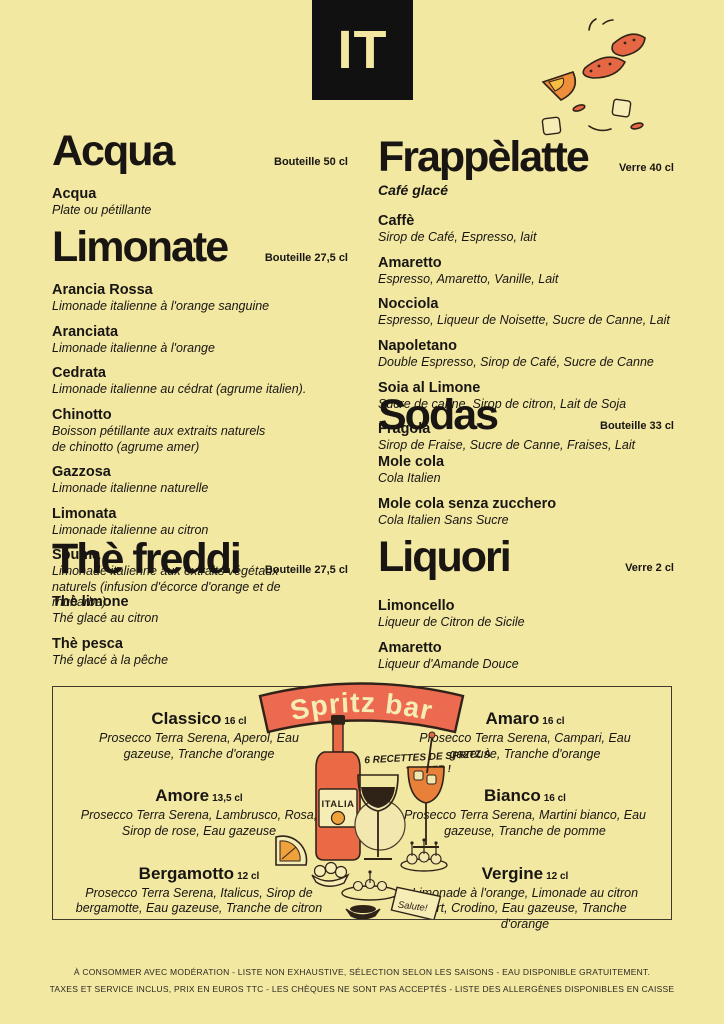 Image resolution: width=724 pixels, height=1024 pixels. I want to click on section-size-frappelatte: Verre 40 cl, so click(646, 168).